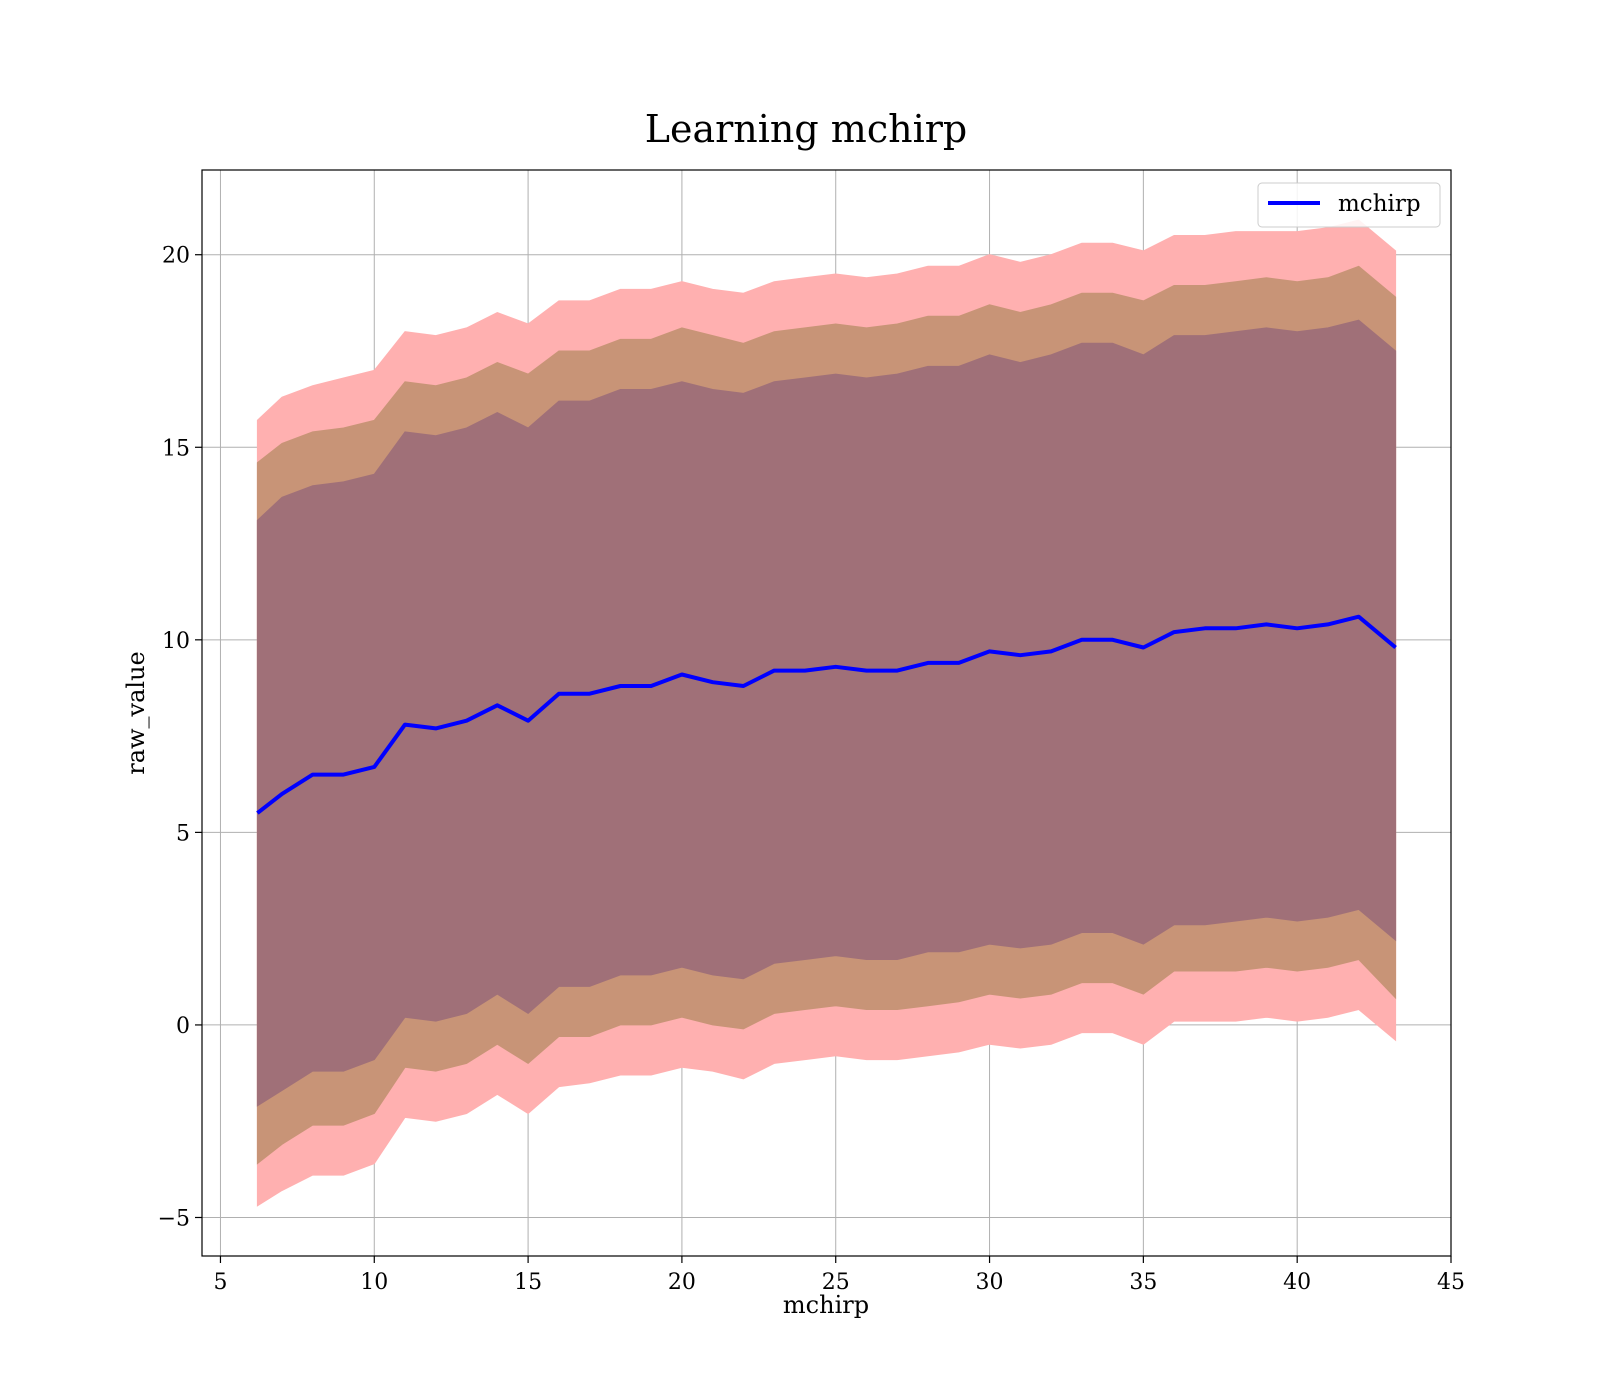  What do you see at coordinates (180, 737) in the screenshot?
I see `y-axis-ticks: −5 0 5 10 15 20` at bounding box center [180, 737].